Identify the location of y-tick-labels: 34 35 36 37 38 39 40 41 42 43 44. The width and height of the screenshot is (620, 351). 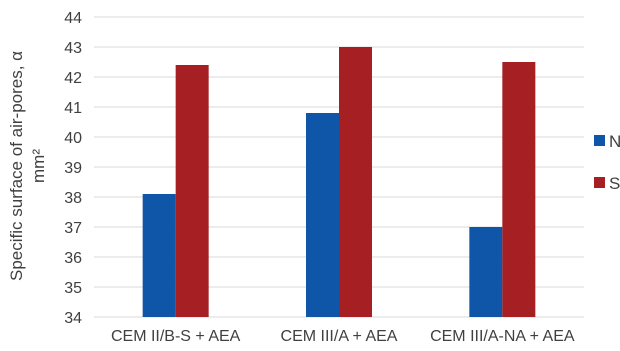
(73, 168).